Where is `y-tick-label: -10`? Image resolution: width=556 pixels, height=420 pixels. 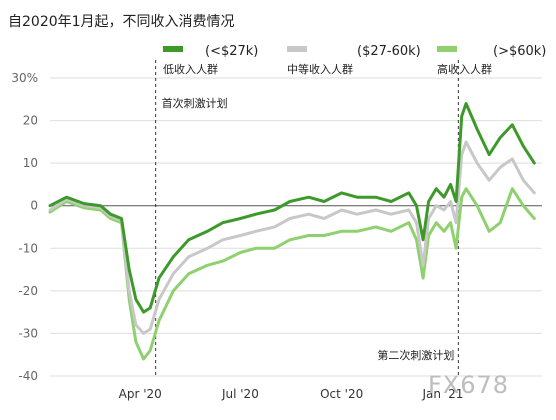 y-tick-label: -10 is located at coordinates (28, 248).